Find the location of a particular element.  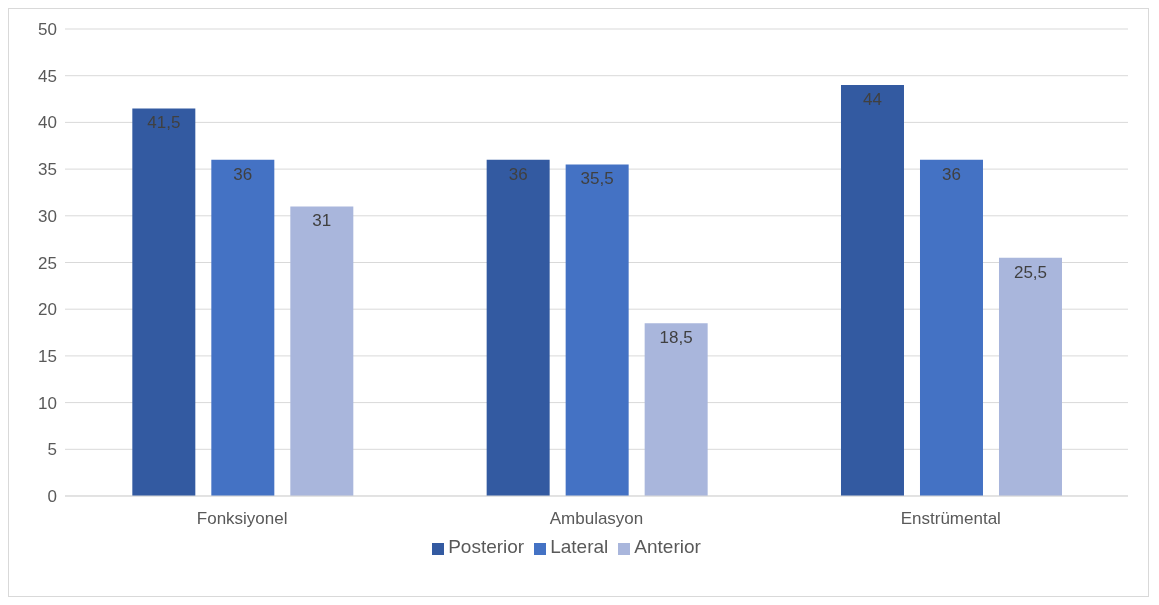

x-tick-label: Fonksiyonel is located at coordinates (242, 519).